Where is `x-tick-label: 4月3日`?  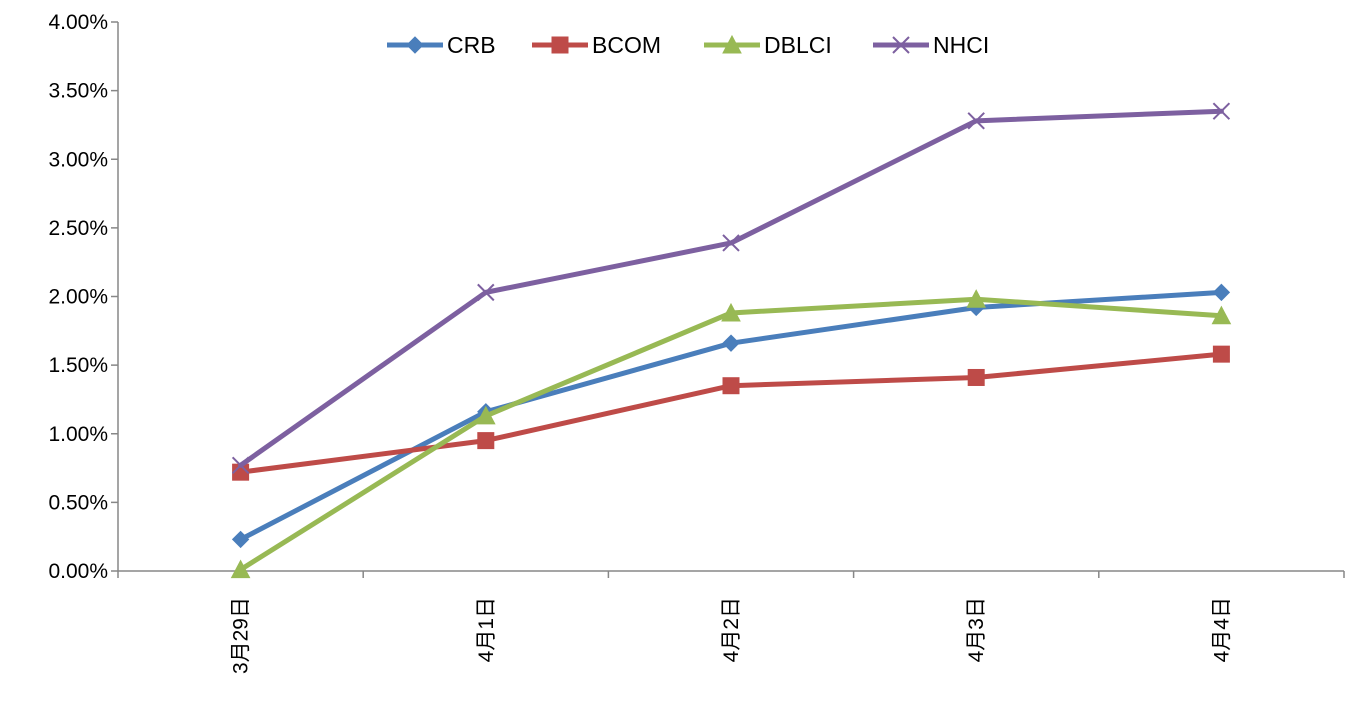 x-tick-label: 4月3日 is located at coordinates (976, 629).